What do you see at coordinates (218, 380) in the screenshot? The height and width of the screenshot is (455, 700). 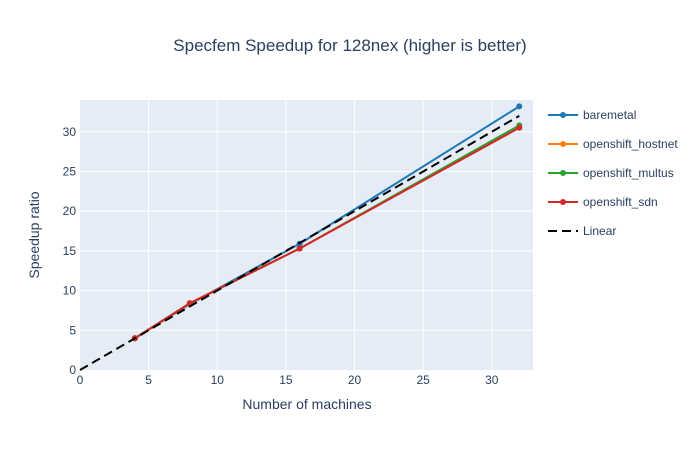 I see `x-tick-label: 10` at bounding box center [218, 380].